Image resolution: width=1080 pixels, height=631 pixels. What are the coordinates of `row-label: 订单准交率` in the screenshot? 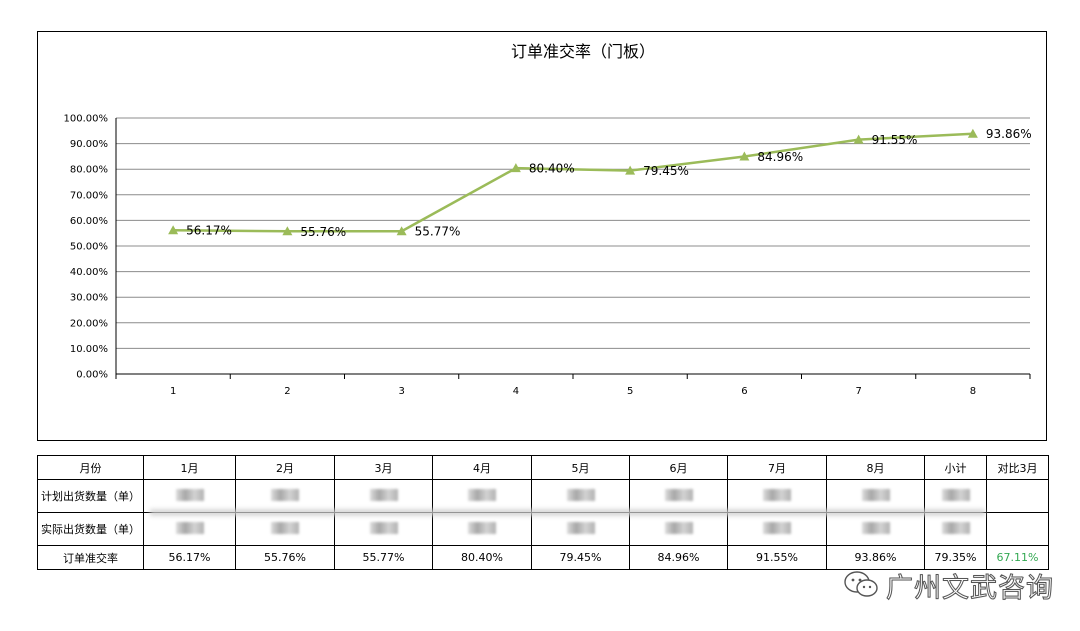 It's located at (90, 557).